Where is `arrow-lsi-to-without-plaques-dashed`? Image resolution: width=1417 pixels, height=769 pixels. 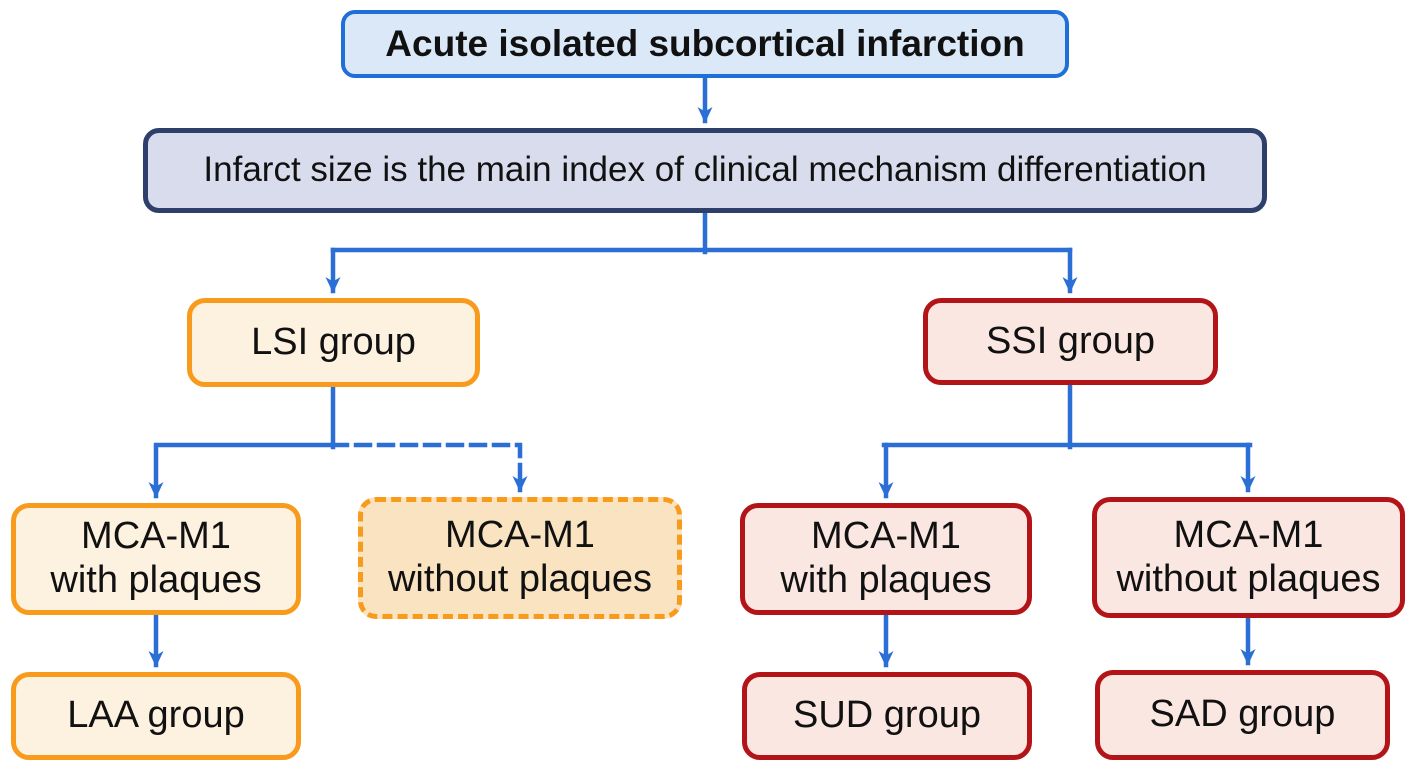 arrow-lsi-to-without-plaques-dashed is located at coordinates (429, 467).